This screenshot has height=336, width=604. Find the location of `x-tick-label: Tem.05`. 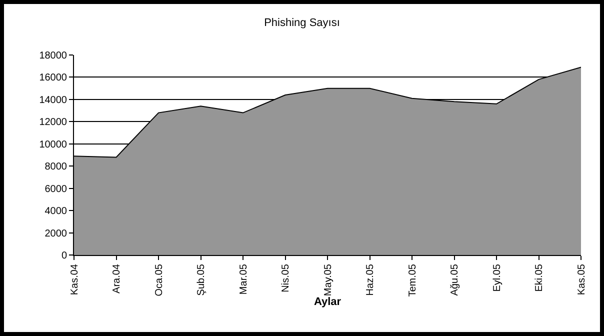

x-tick-label: Tem.05 is located at coordinates (412, 280).